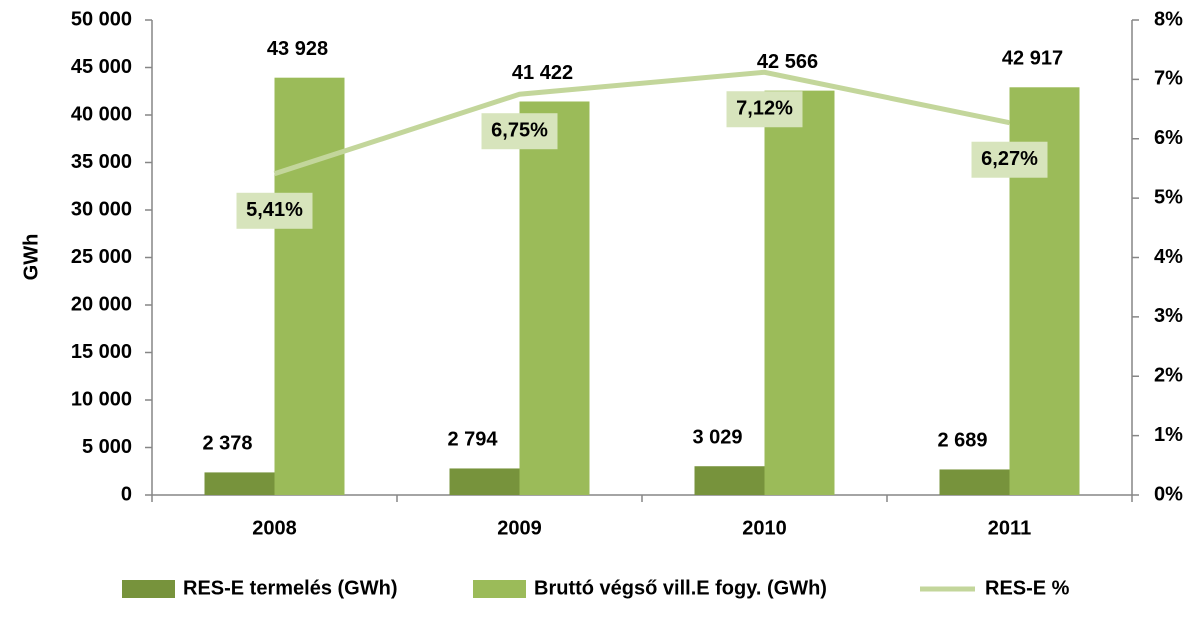  Describe the element at coordinates (1168, 79) in the screenshot. I see `y2-tick-label: 7%` at that location.